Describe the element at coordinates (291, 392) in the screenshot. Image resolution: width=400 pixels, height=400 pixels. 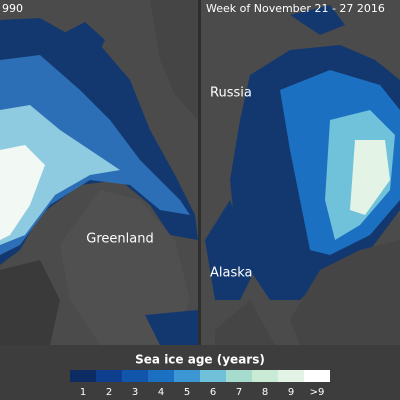
I see `legend-label: 9` at that location.